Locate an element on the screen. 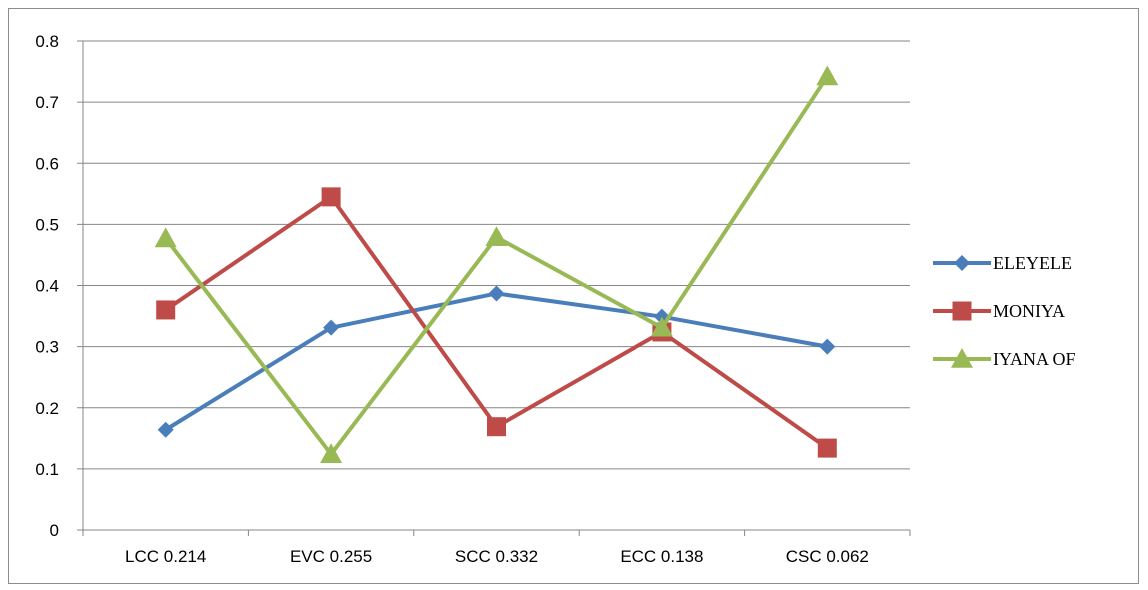 The height and width of the screenshot is (590, 1148). y-tick-label: 0.8 is located at coordinates (47, 41).